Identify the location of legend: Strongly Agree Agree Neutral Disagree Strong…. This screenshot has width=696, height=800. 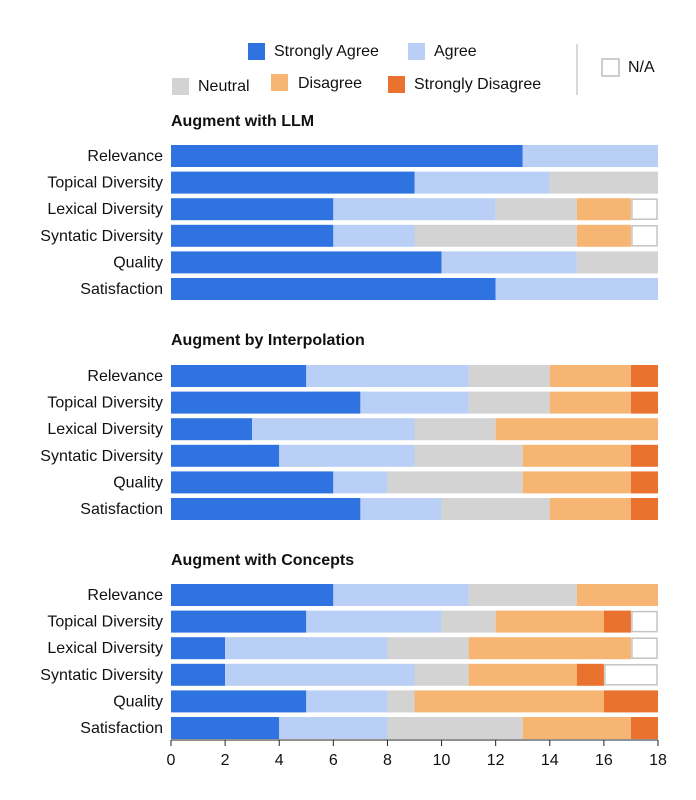
(413, 69).